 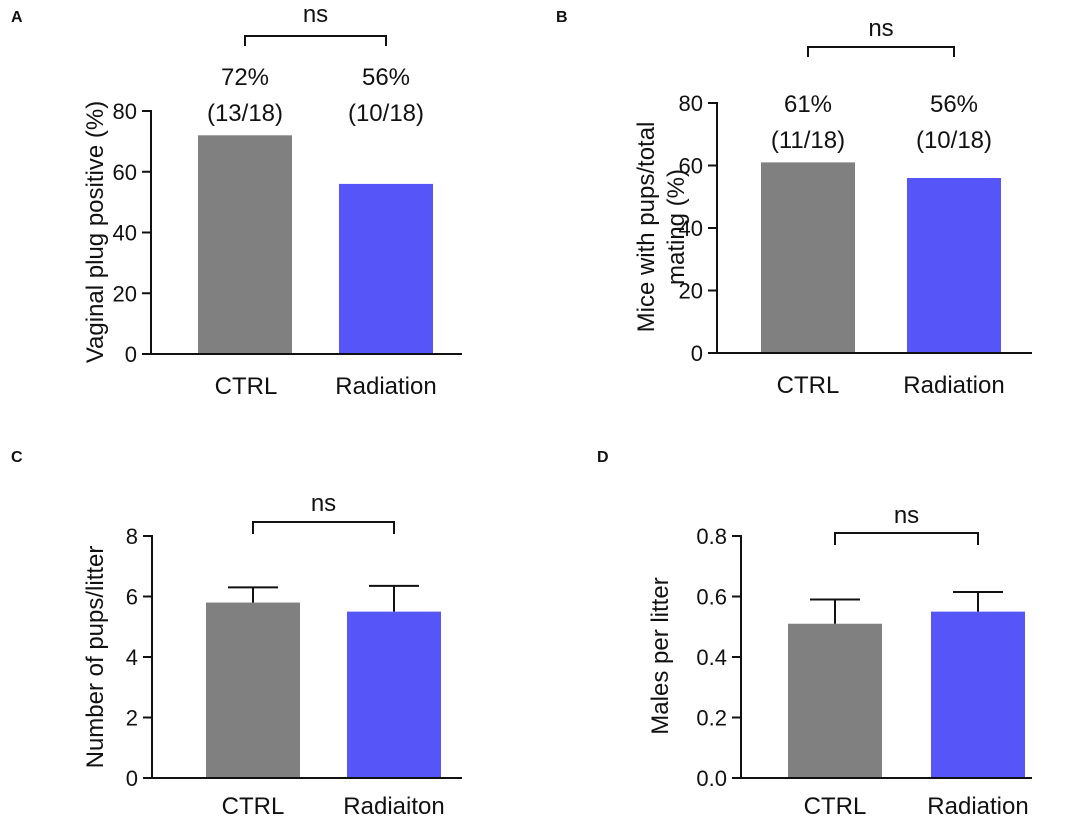 I want to click on y-tick-label: 8, so click(x=132, y=536).